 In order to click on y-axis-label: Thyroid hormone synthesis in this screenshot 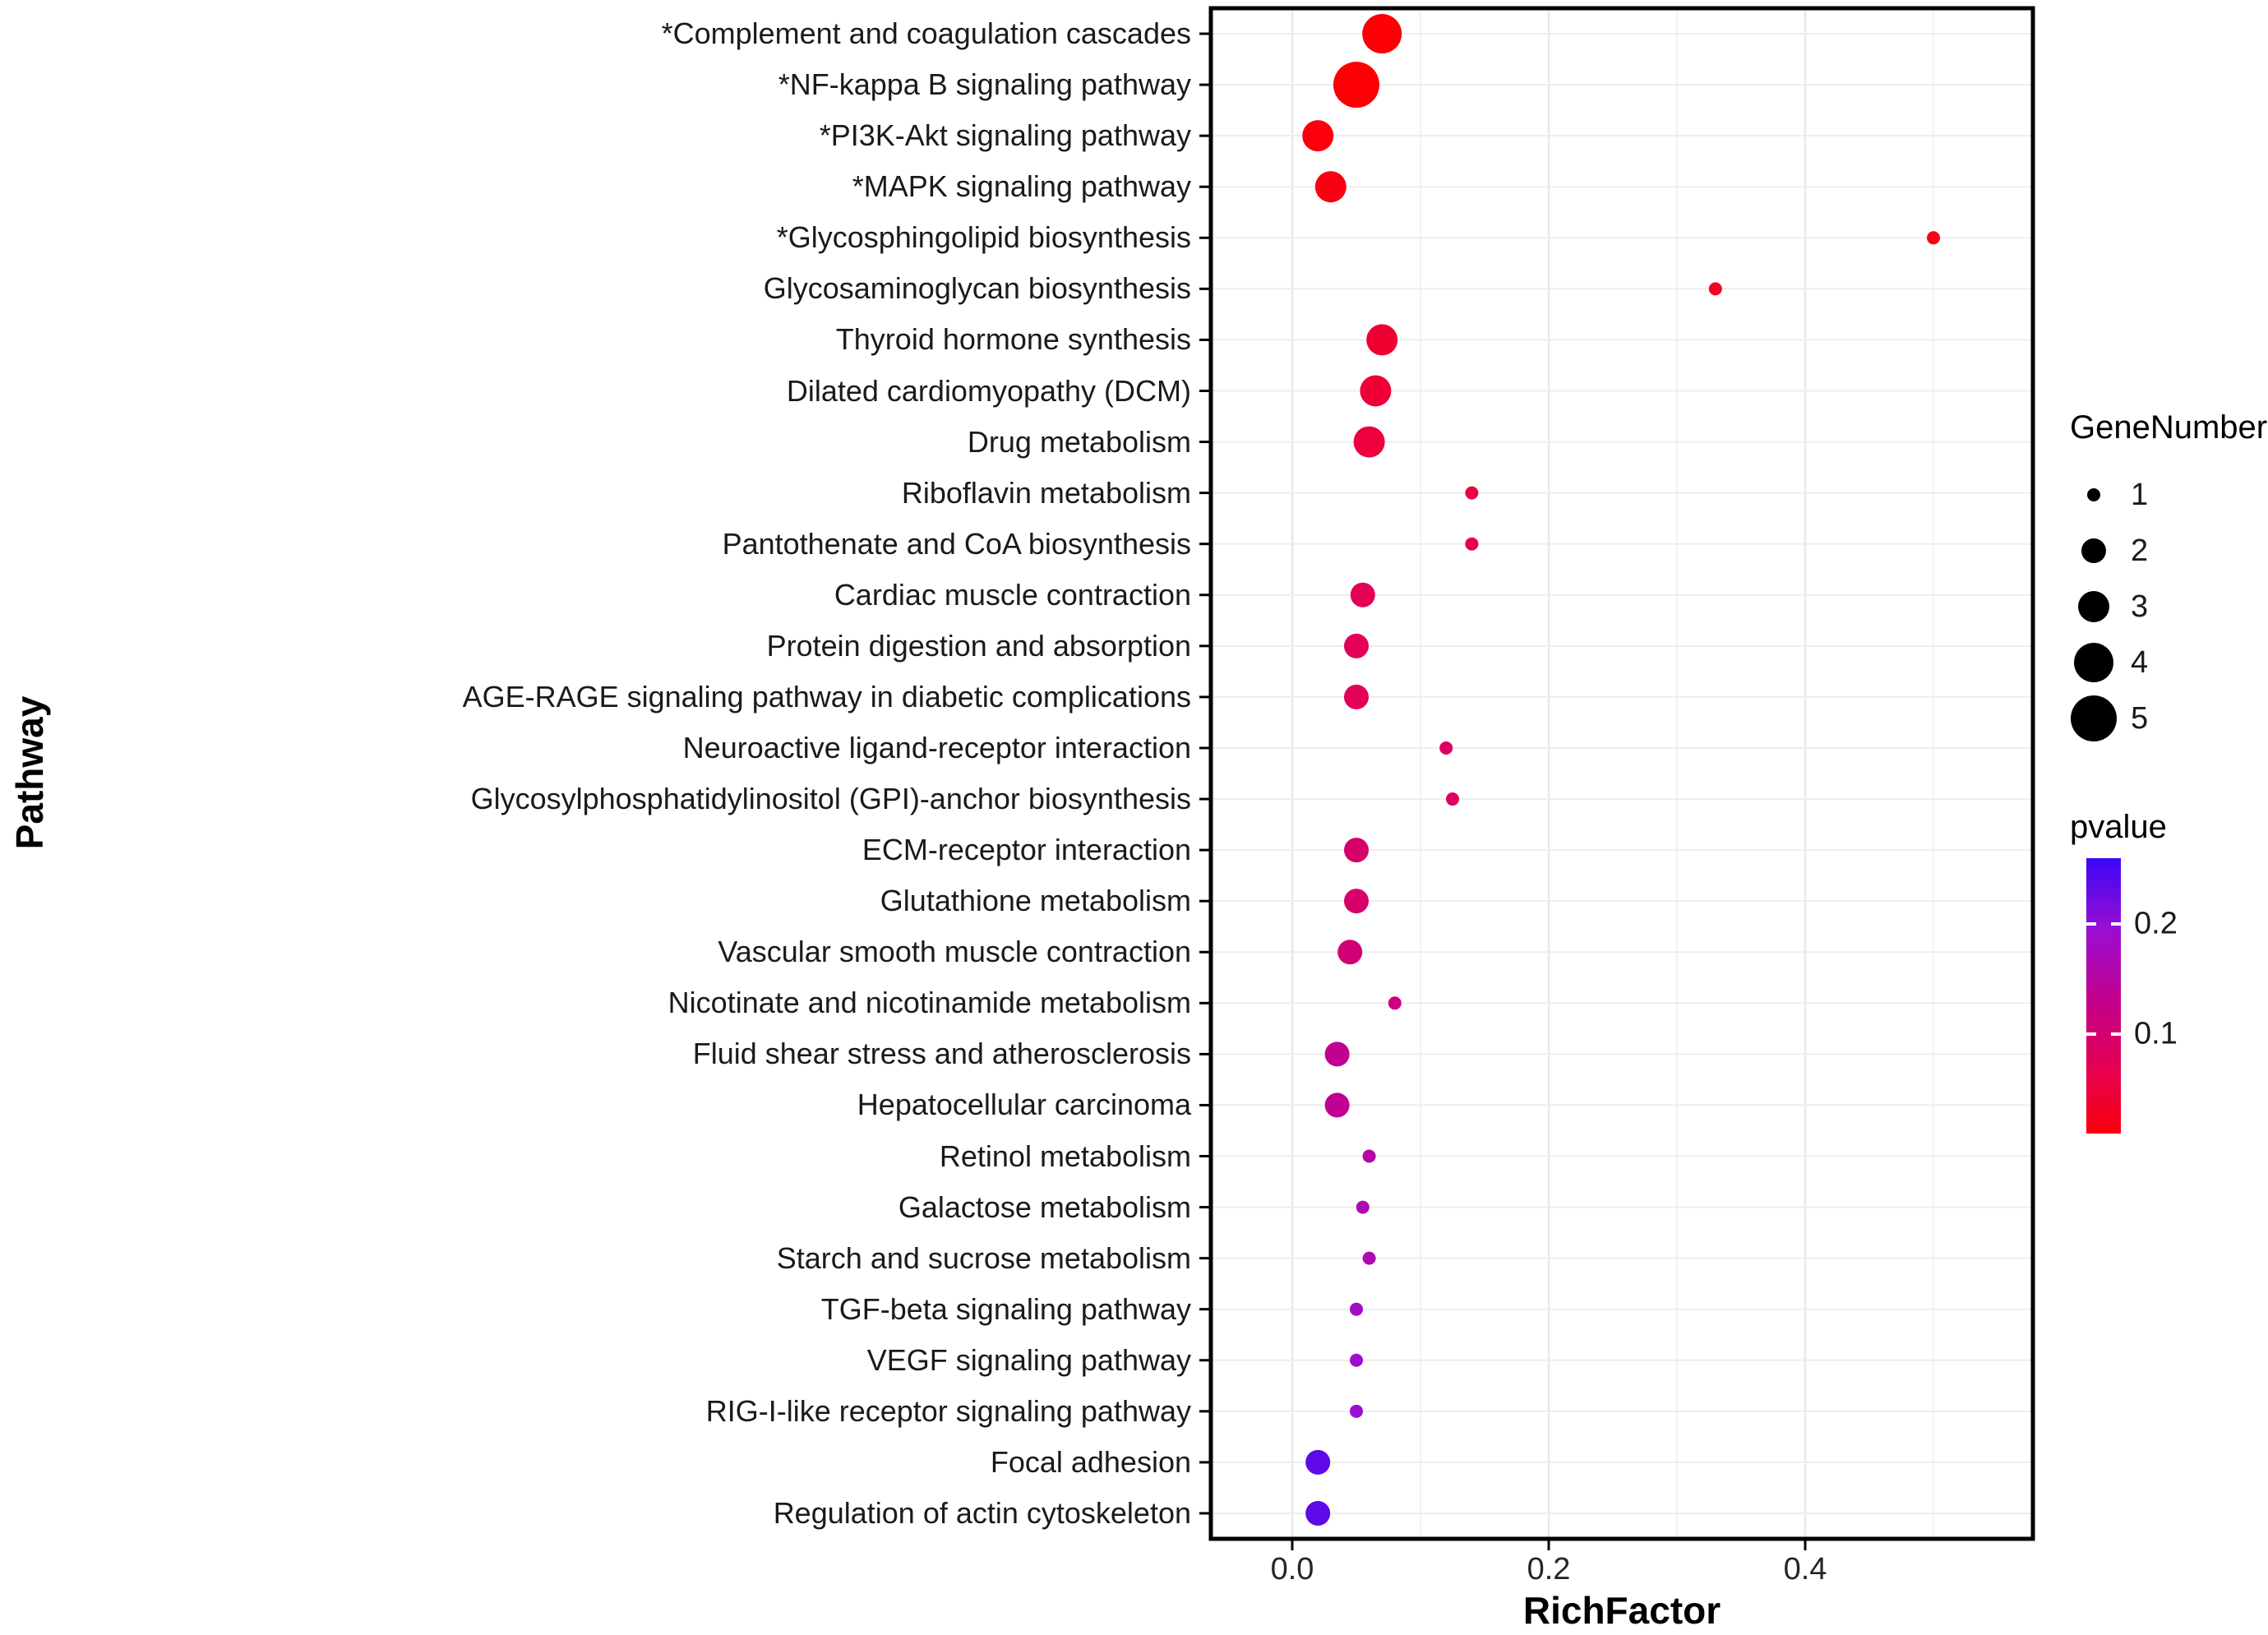, I will do `click(1013, 339)`.